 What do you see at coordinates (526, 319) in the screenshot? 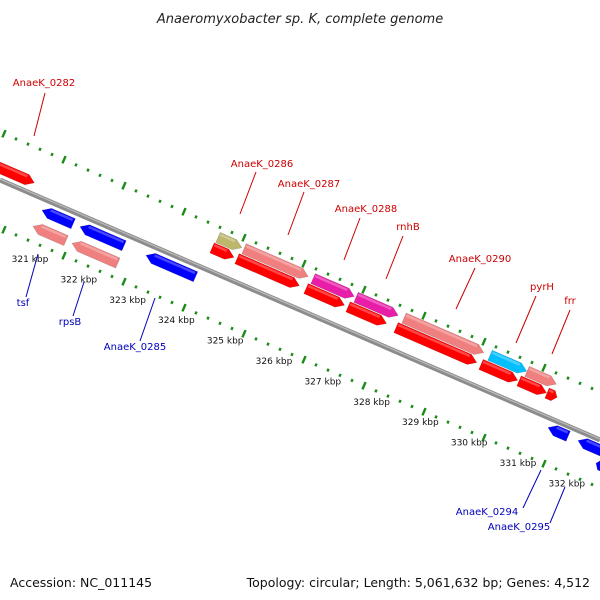
I see `label-leader-pyrh` at bounding box center [526, 319].